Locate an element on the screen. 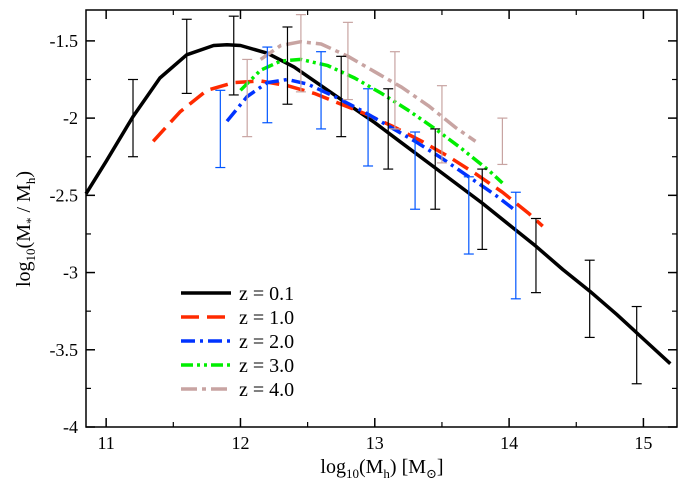 This screenshot has height=490, width=688. x-tick-label: 11 is located at coordinates (105, 443).